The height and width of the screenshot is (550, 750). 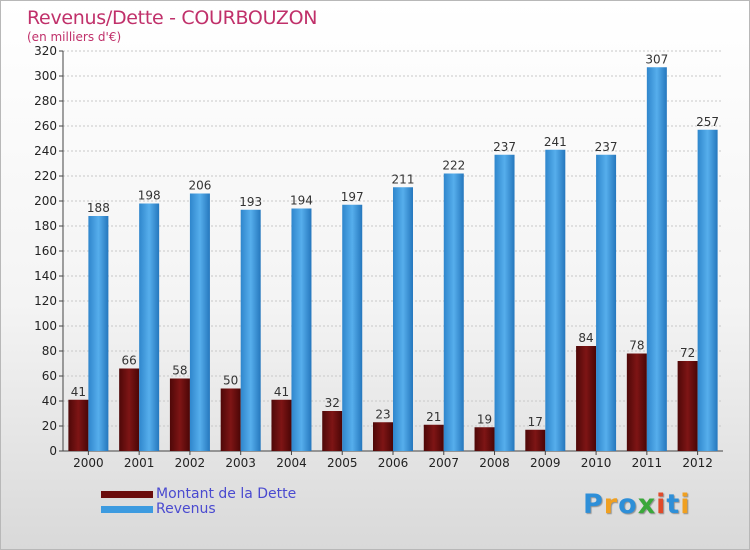 I want to click on y-tick-label: 80, so click(x=49, y=351).